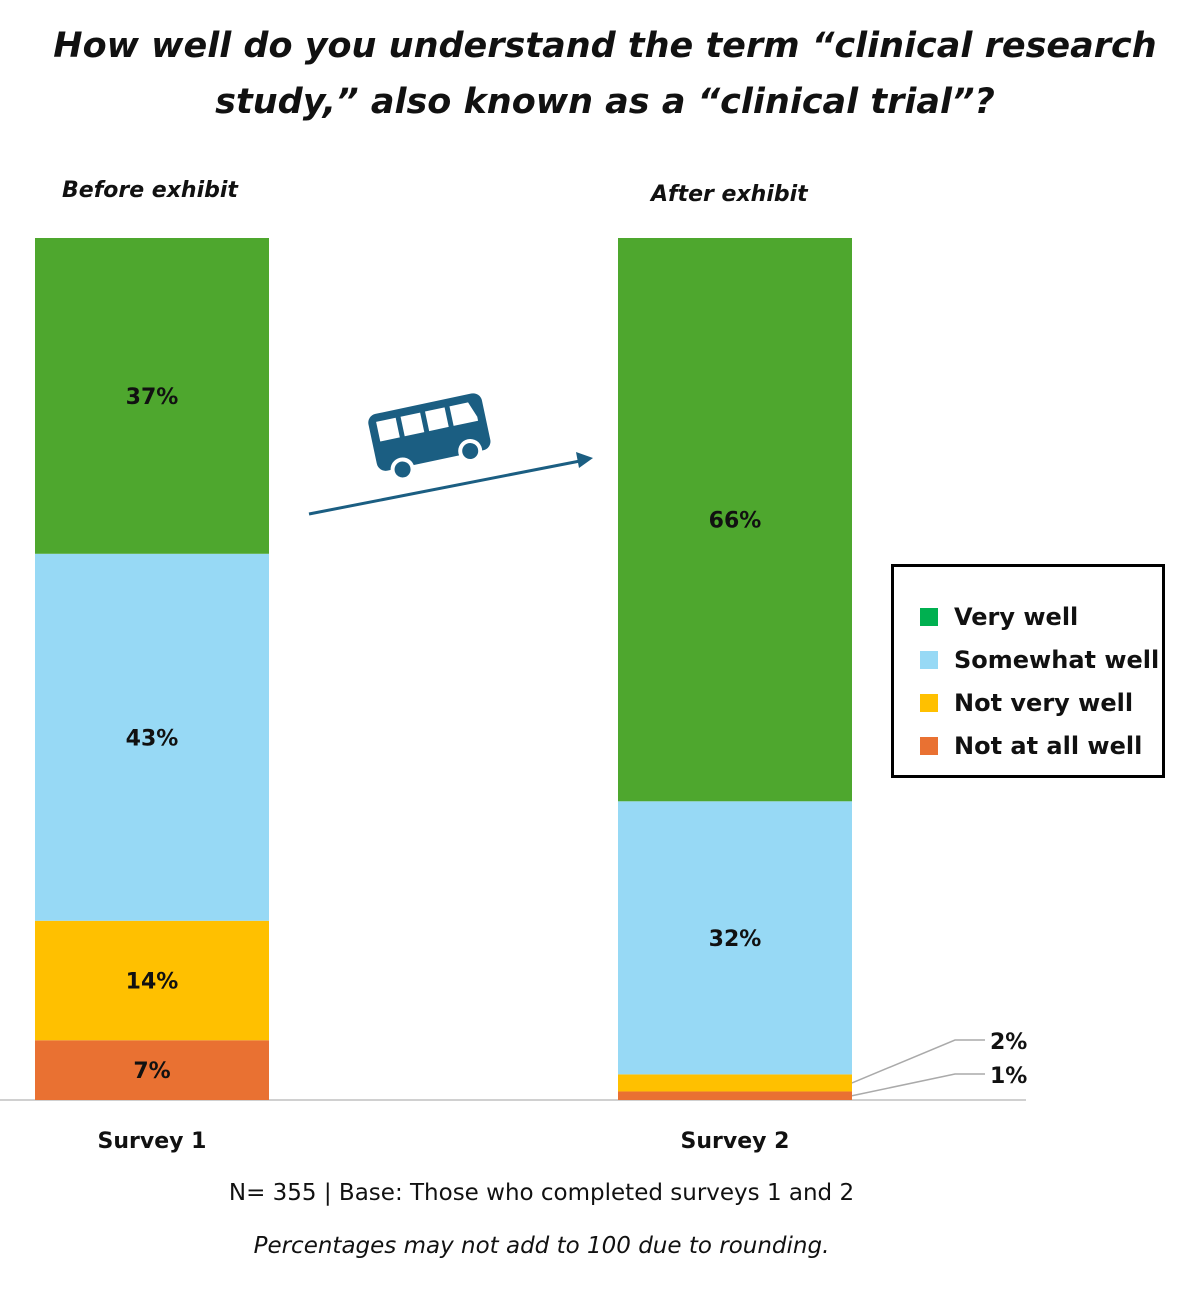 This screenshot has width=1200, height=1296. I want to click on data-label: 37%, so click(152, 397).